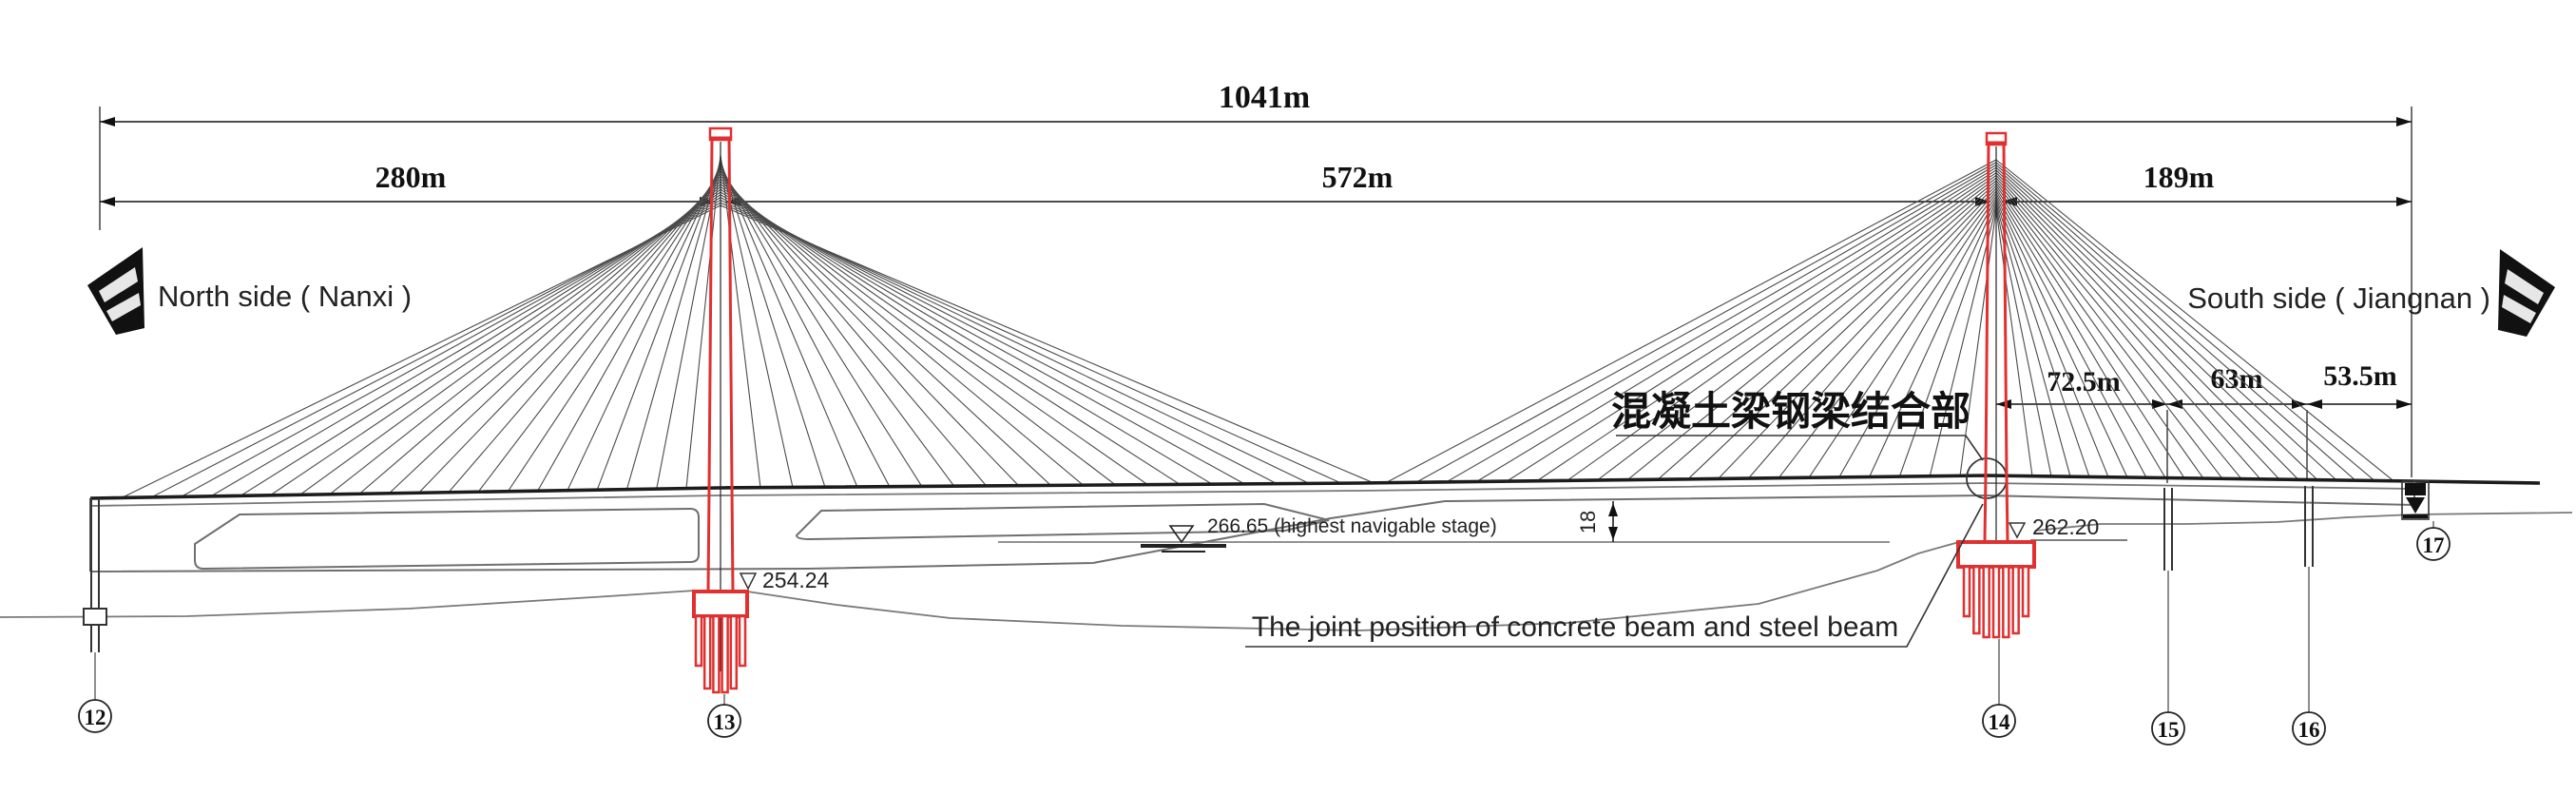  Describe the element at coordinates (2018, 530) in the screenshot. I see `ground-marker-right` at that location.